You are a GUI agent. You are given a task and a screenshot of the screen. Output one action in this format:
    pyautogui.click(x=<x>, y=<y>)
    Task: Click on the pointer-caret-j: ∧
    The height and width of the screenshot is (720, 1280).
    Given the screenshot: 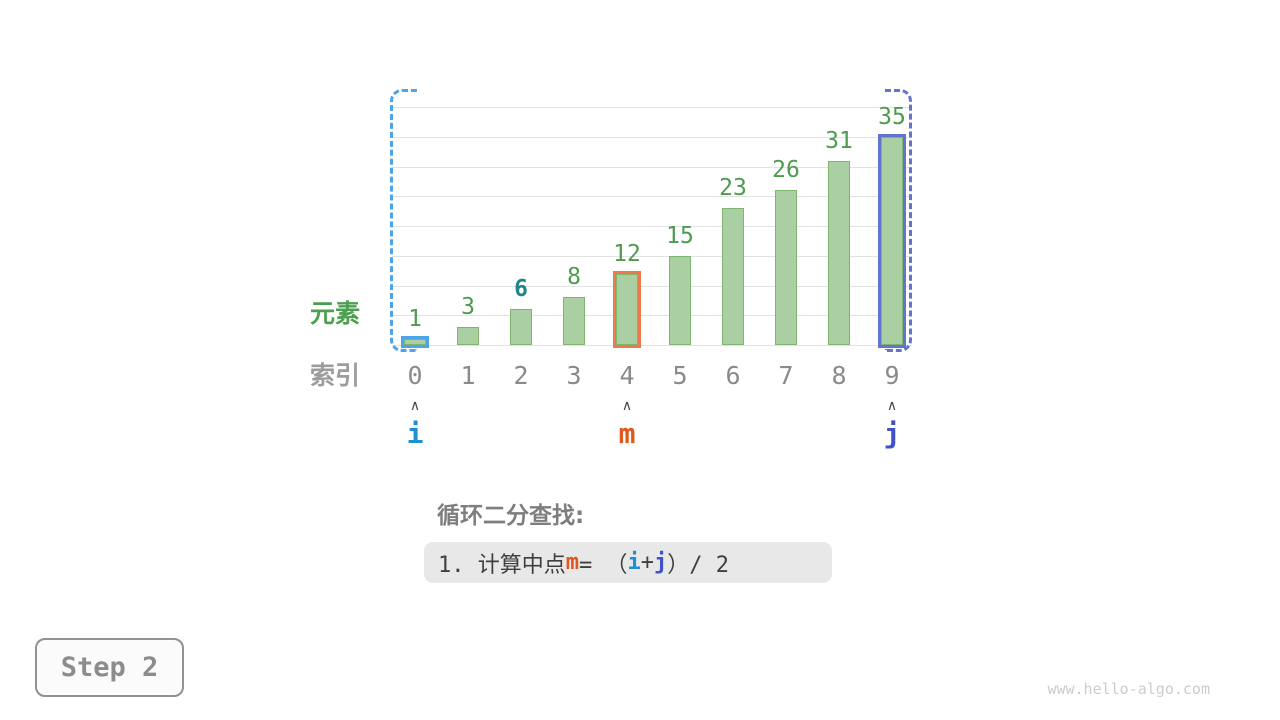 What is the action you would take?
    pyautogui.click(x=892, y=406)
    